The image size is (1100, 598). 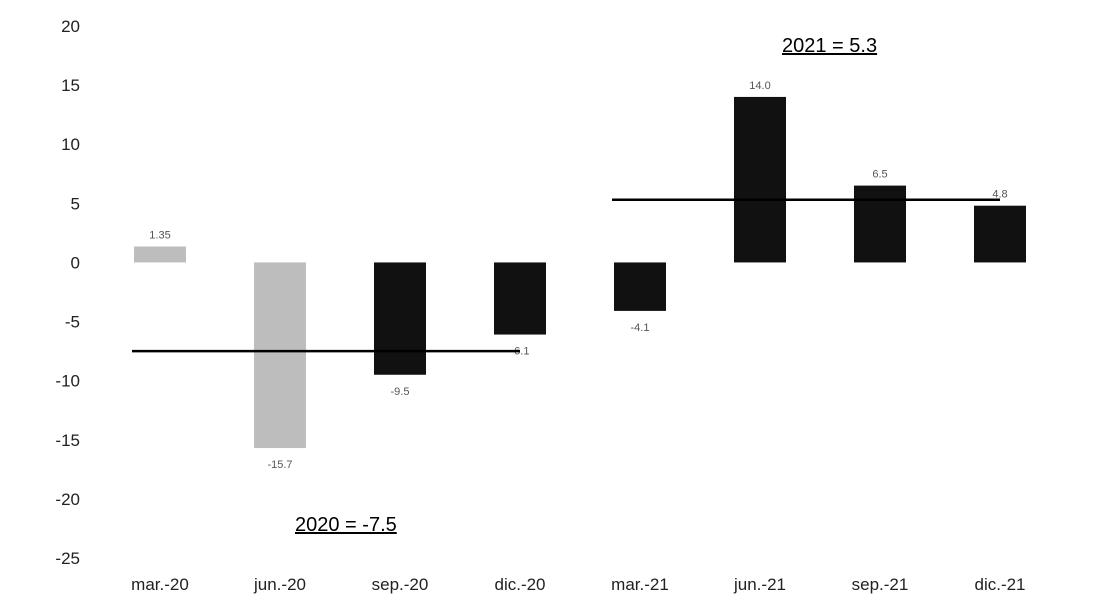 What do you see at coordinates (640, 584) in the screenshot?
I see `x-tick-label: mar.-21` at bounding box center [640, 584].